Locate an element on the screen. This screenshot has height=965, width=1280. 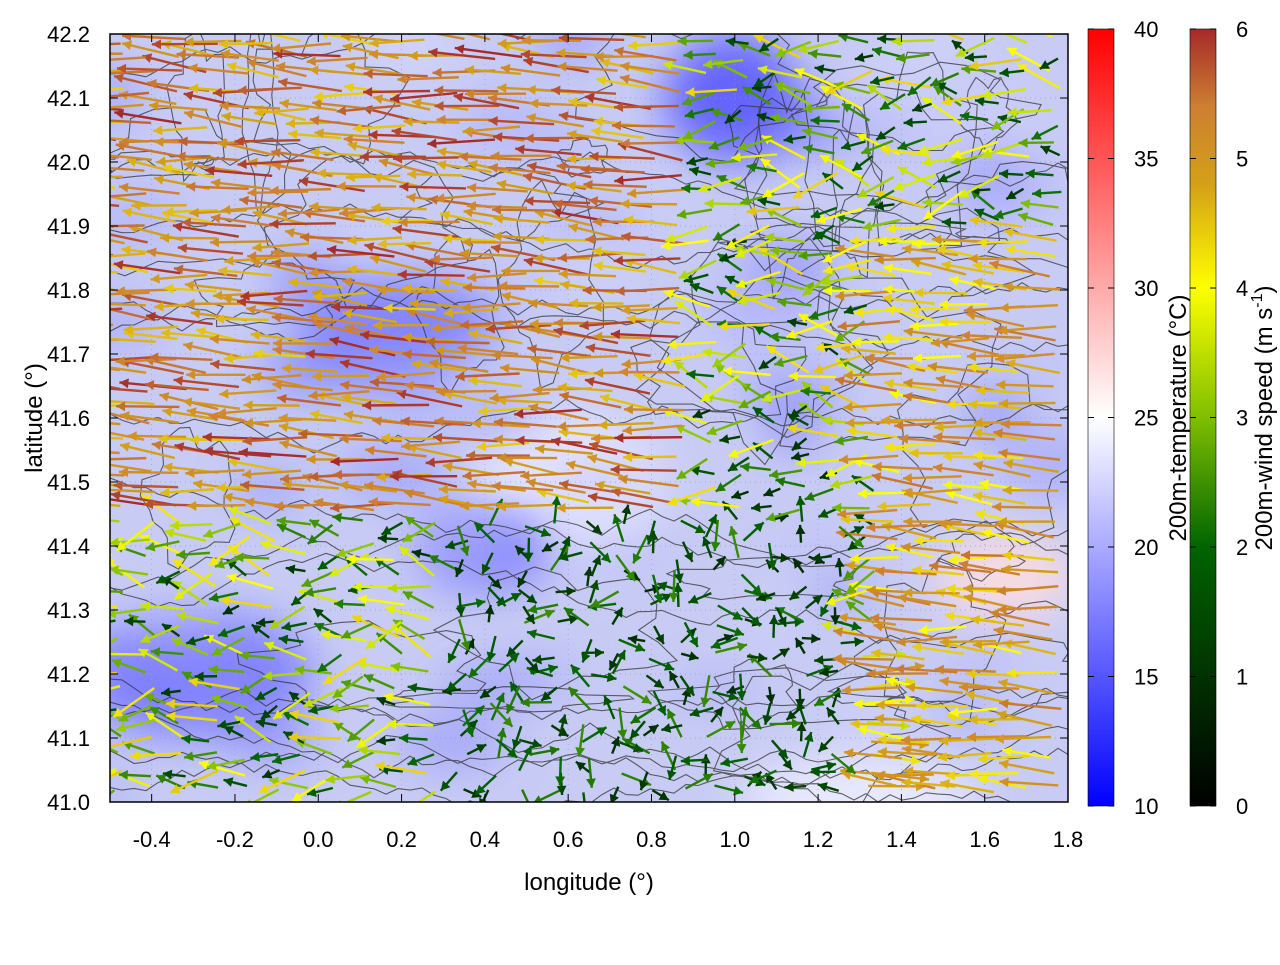
y-tick-label: 41.6 is located at coordinates (68, 418).